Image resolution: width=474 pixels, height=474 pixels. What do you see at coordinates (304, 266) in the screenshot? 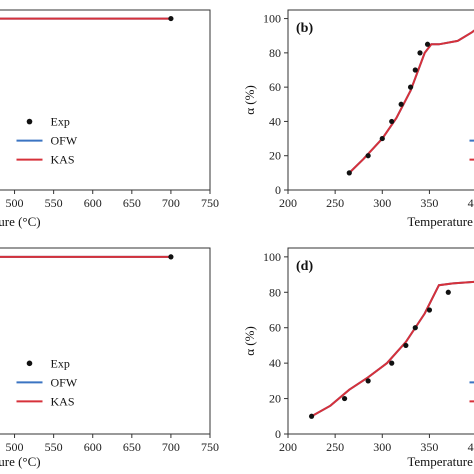
I see `panel-tag: (d)` at bounding box center [304, 266].